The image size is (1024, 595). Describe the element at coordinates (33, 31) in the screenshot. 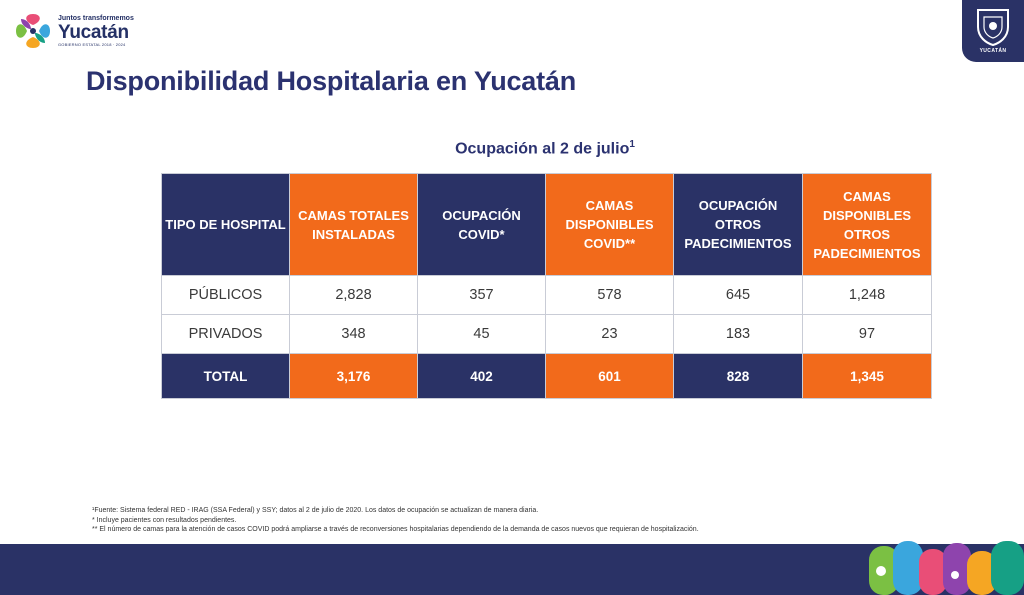

I see `yucatan-logo-mark-icon` at that location.